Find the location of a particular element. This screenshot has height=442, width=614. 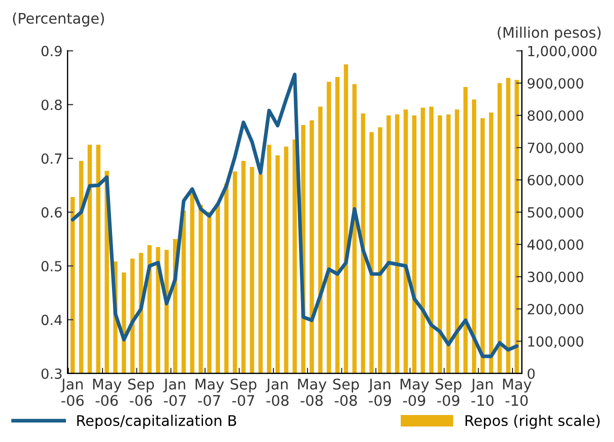

x-tick-label: Jan -08 is located at coordinates (277, 392).